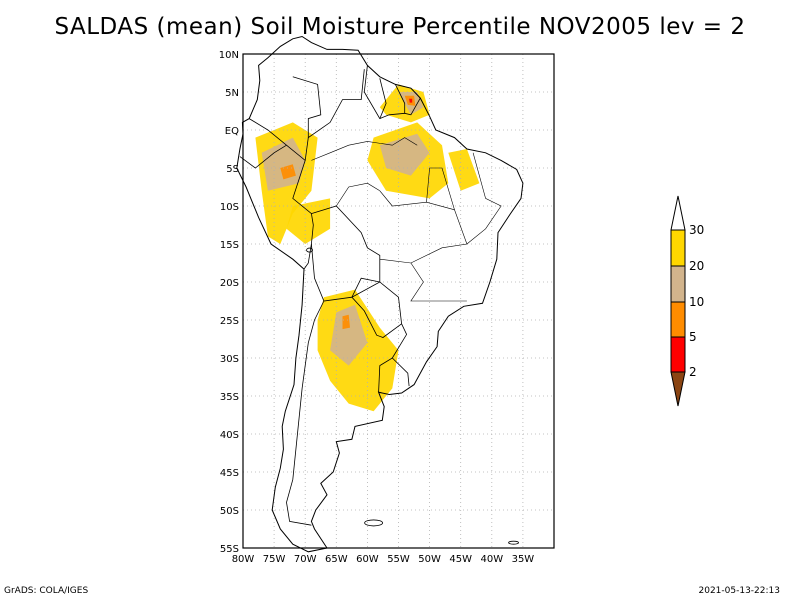 This screenshot has height=600, width=800. What do you see at coordinates (229, 245) in the screenshot?
I see `lat-tick-label: 15S` at bounding box center [229, 245].